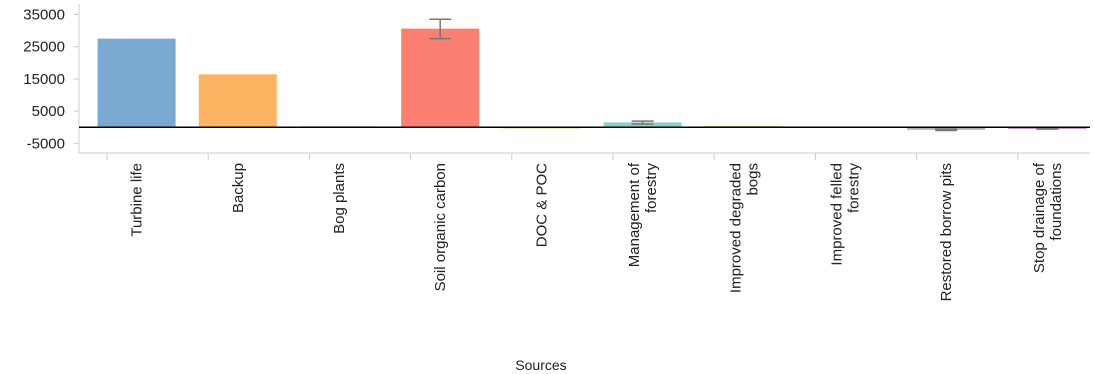  I want to click on y-tick-label: 35000, so click(44, 14).